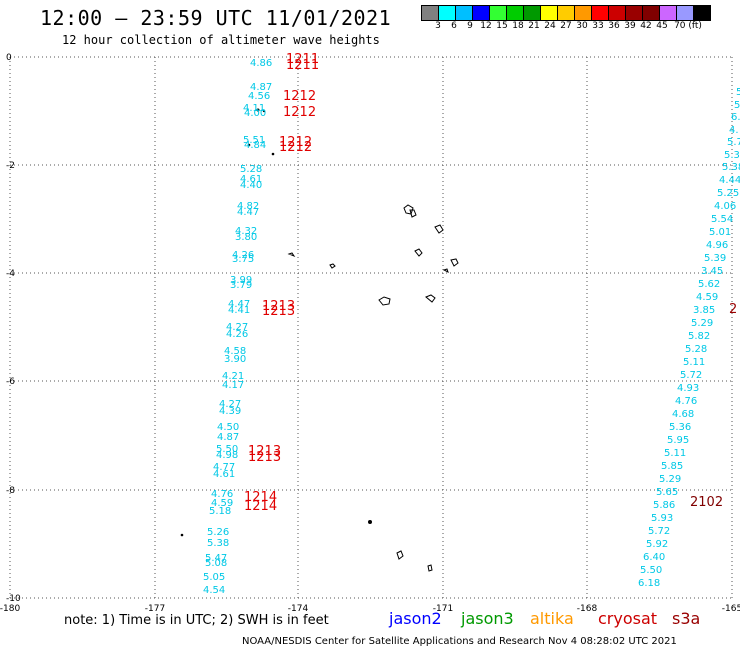 Image resolution: width=740 pixels, height=650 pixels. I want to click on time-label: 2, so click(733, 309).